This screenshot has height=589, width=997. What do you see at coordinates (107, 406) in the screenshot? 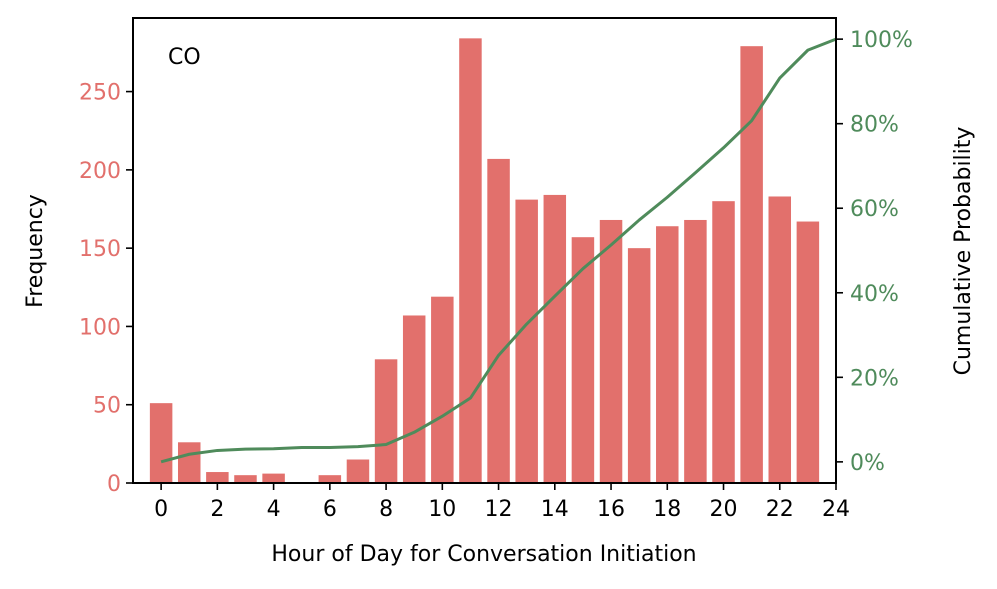
I see `y-tick-label: 50` at bounding box center [107, 406].